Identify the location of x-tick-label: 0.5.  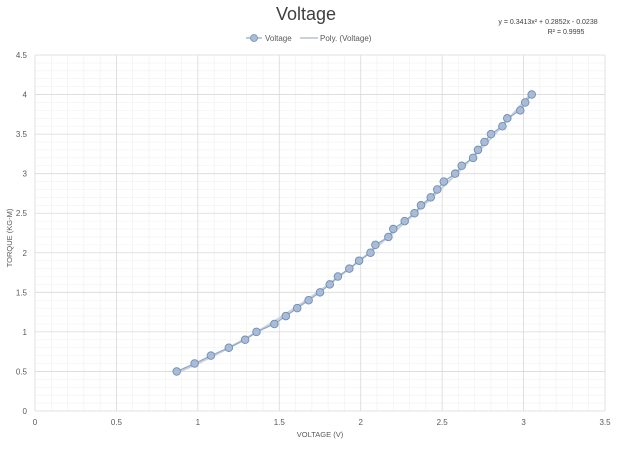
(117, 422).